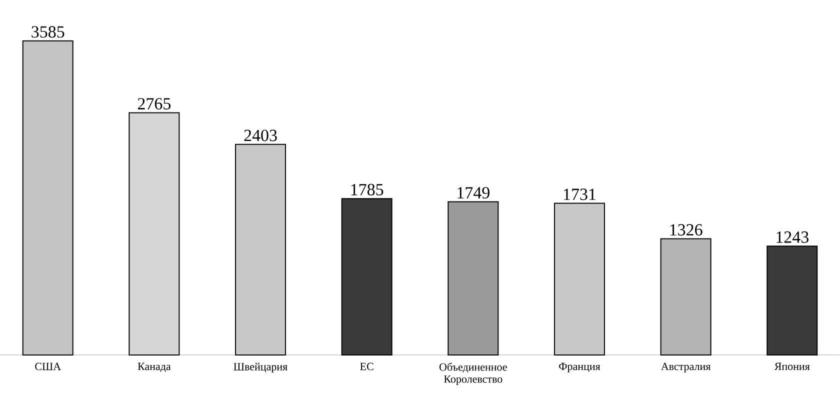 The height and width of the screenshot is (401, 840). What do you see at coordinates (792, 366) in the screenshot?
I see `x-tick-label: Япония` at bounding box center [792, 366].